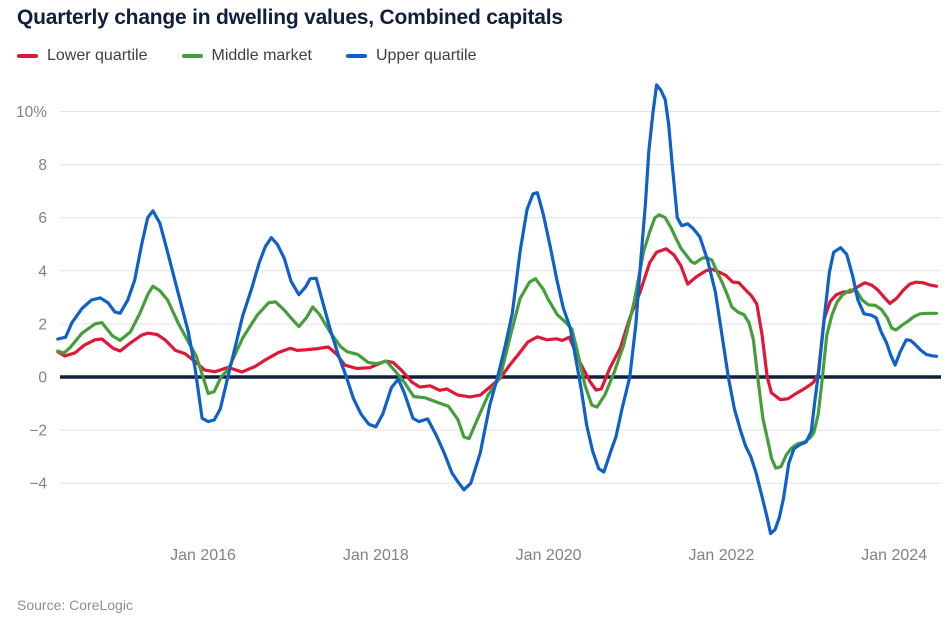  Describe the element at coordinates (42, 378) in the screenshot. I see `y-axis-label: 0` at that location.